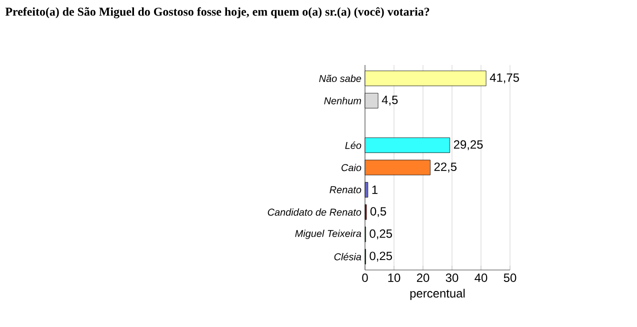  I want to click on x-tick-label: 0, so click(365, 278).